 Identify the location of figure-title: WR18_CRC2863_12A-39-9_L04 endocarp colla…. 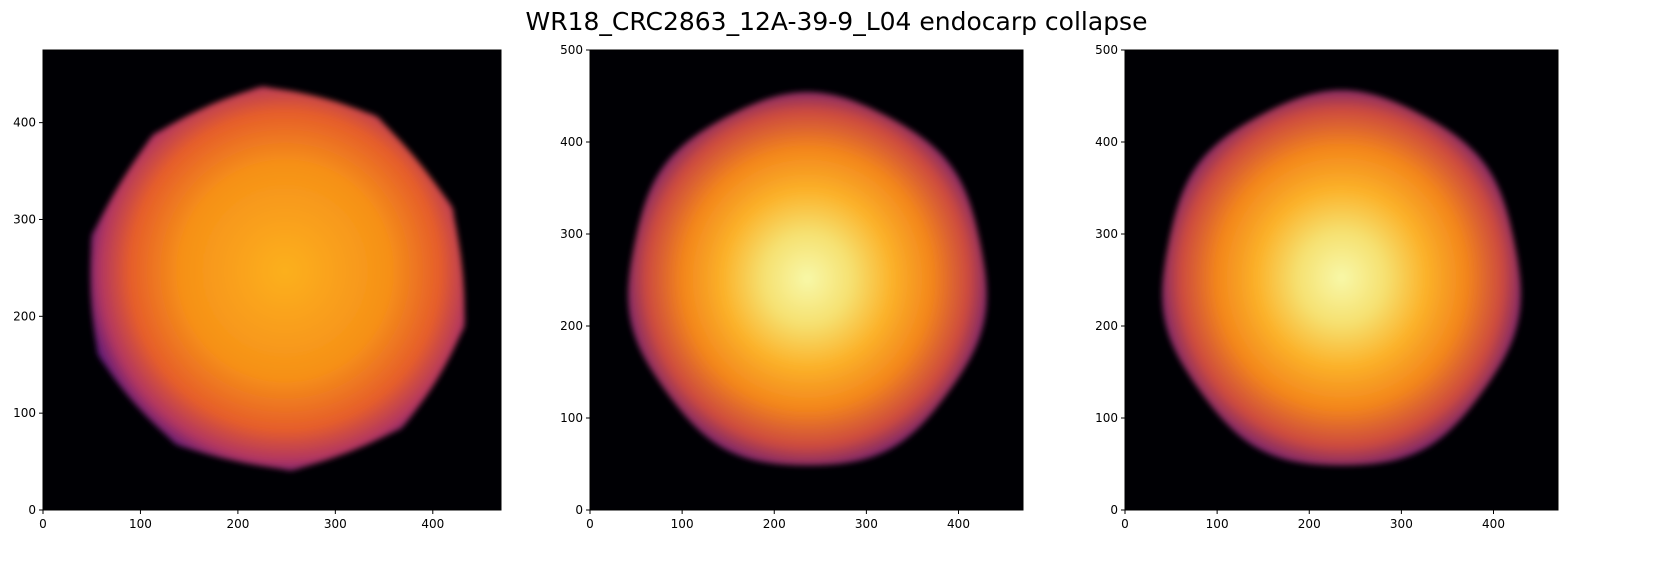
(836, 21).